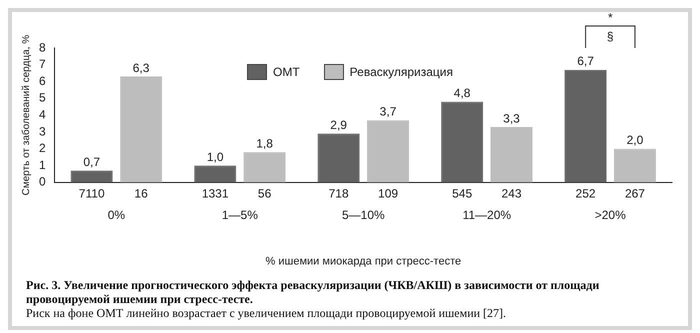 This screenshot has width=700, height=333. I want to click on y-tick-label: 4, so click(42, 115).